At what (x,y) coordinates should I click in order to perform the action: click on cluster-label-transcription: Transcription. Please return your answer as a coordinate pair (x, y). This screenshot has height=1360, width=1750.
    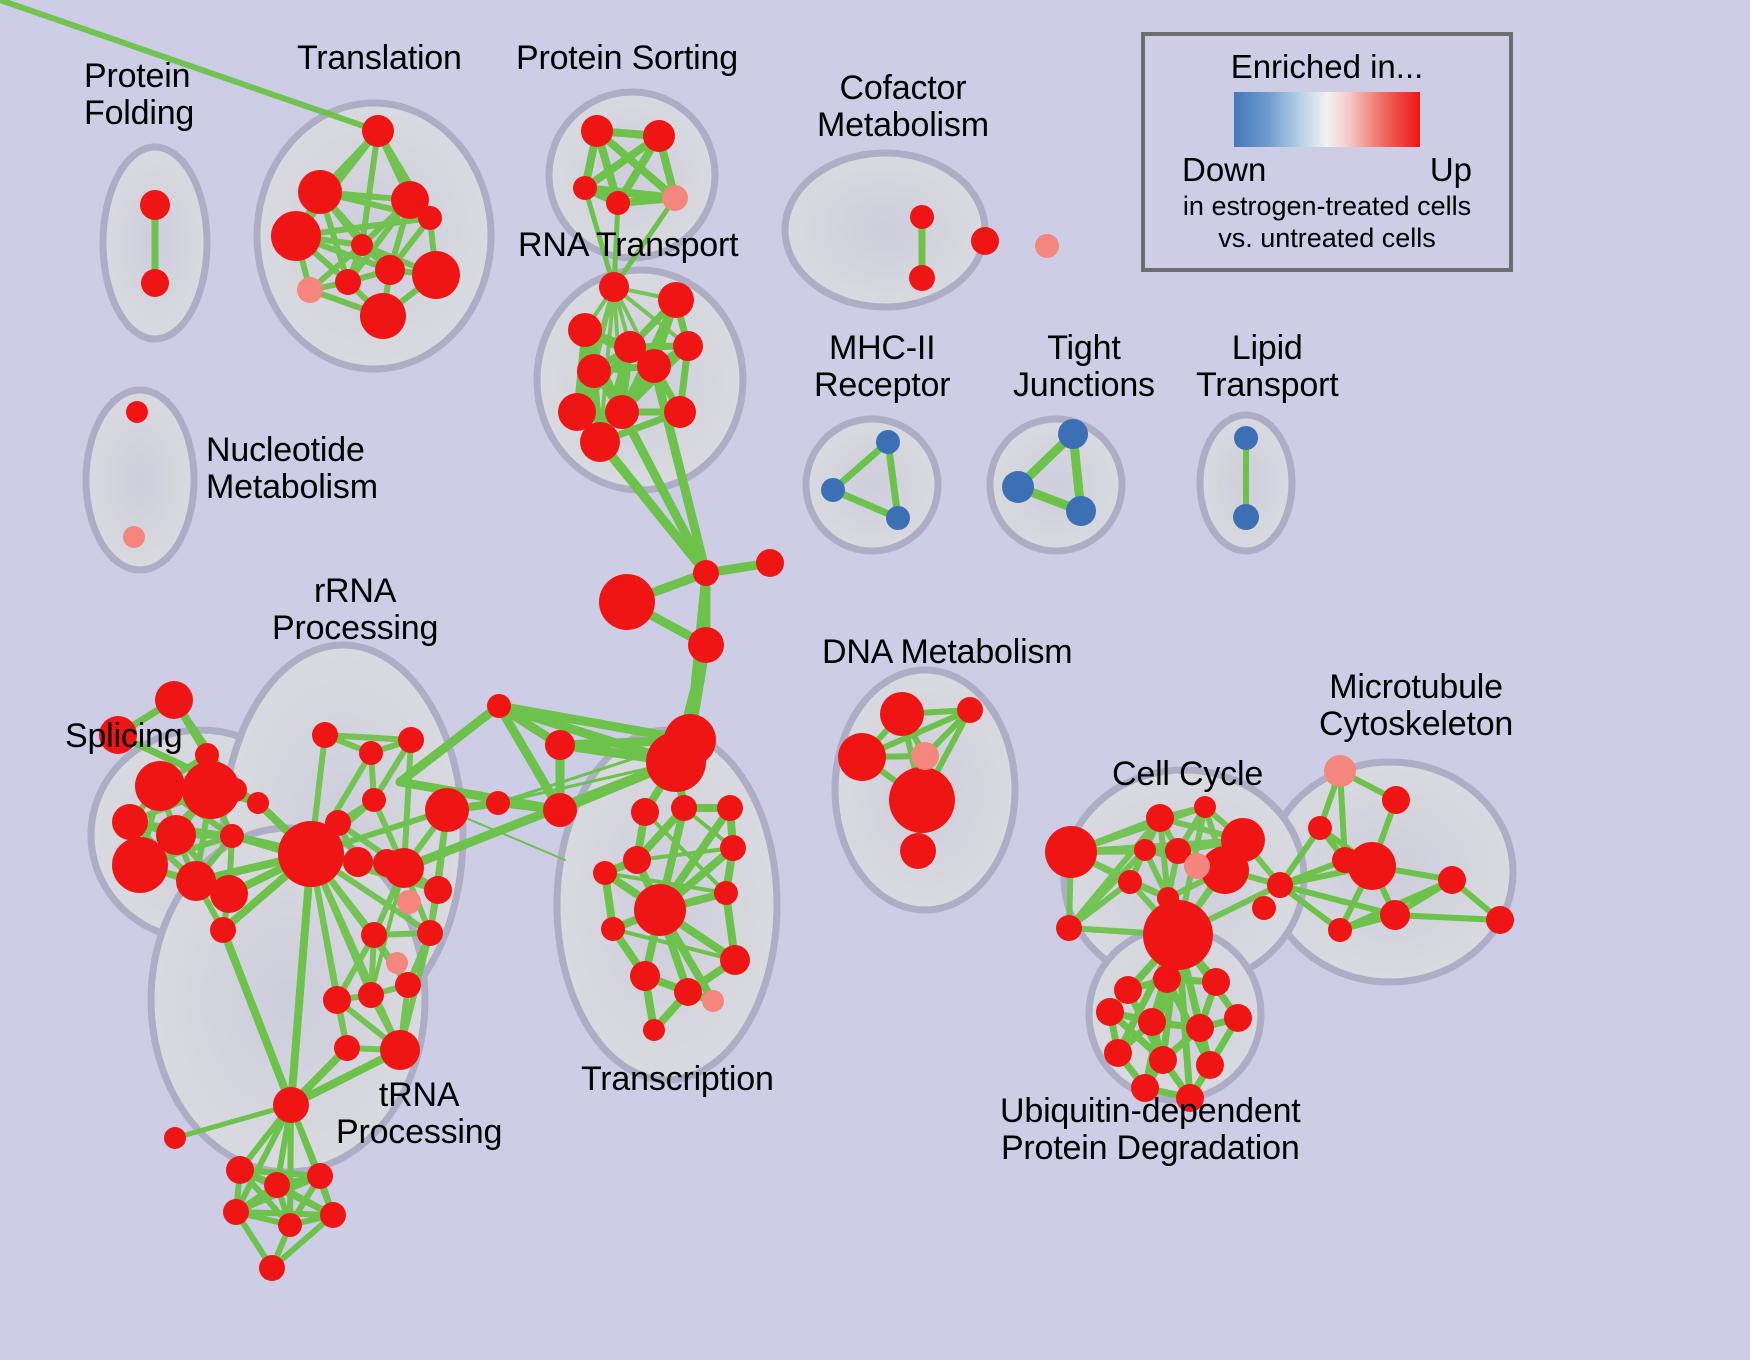
    Looking at the image, I should click on (677, 1079).